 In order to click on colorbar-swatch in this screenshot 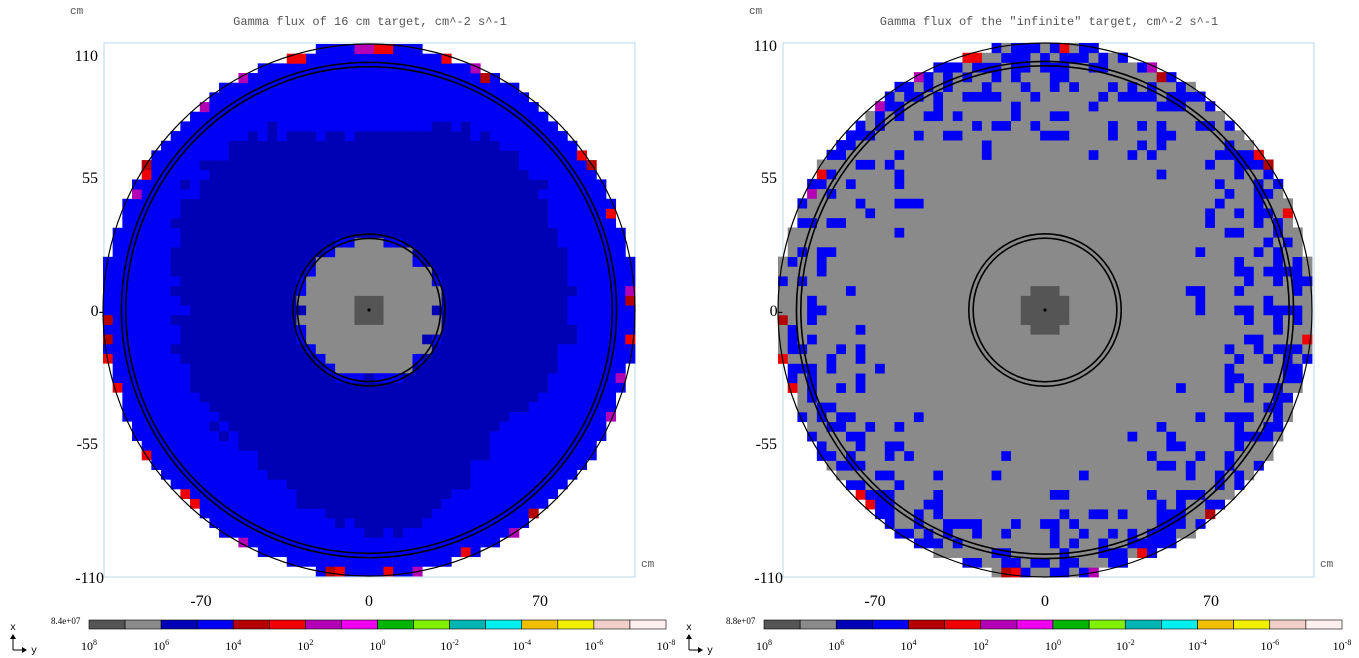, I will do `click(576, 624)`.